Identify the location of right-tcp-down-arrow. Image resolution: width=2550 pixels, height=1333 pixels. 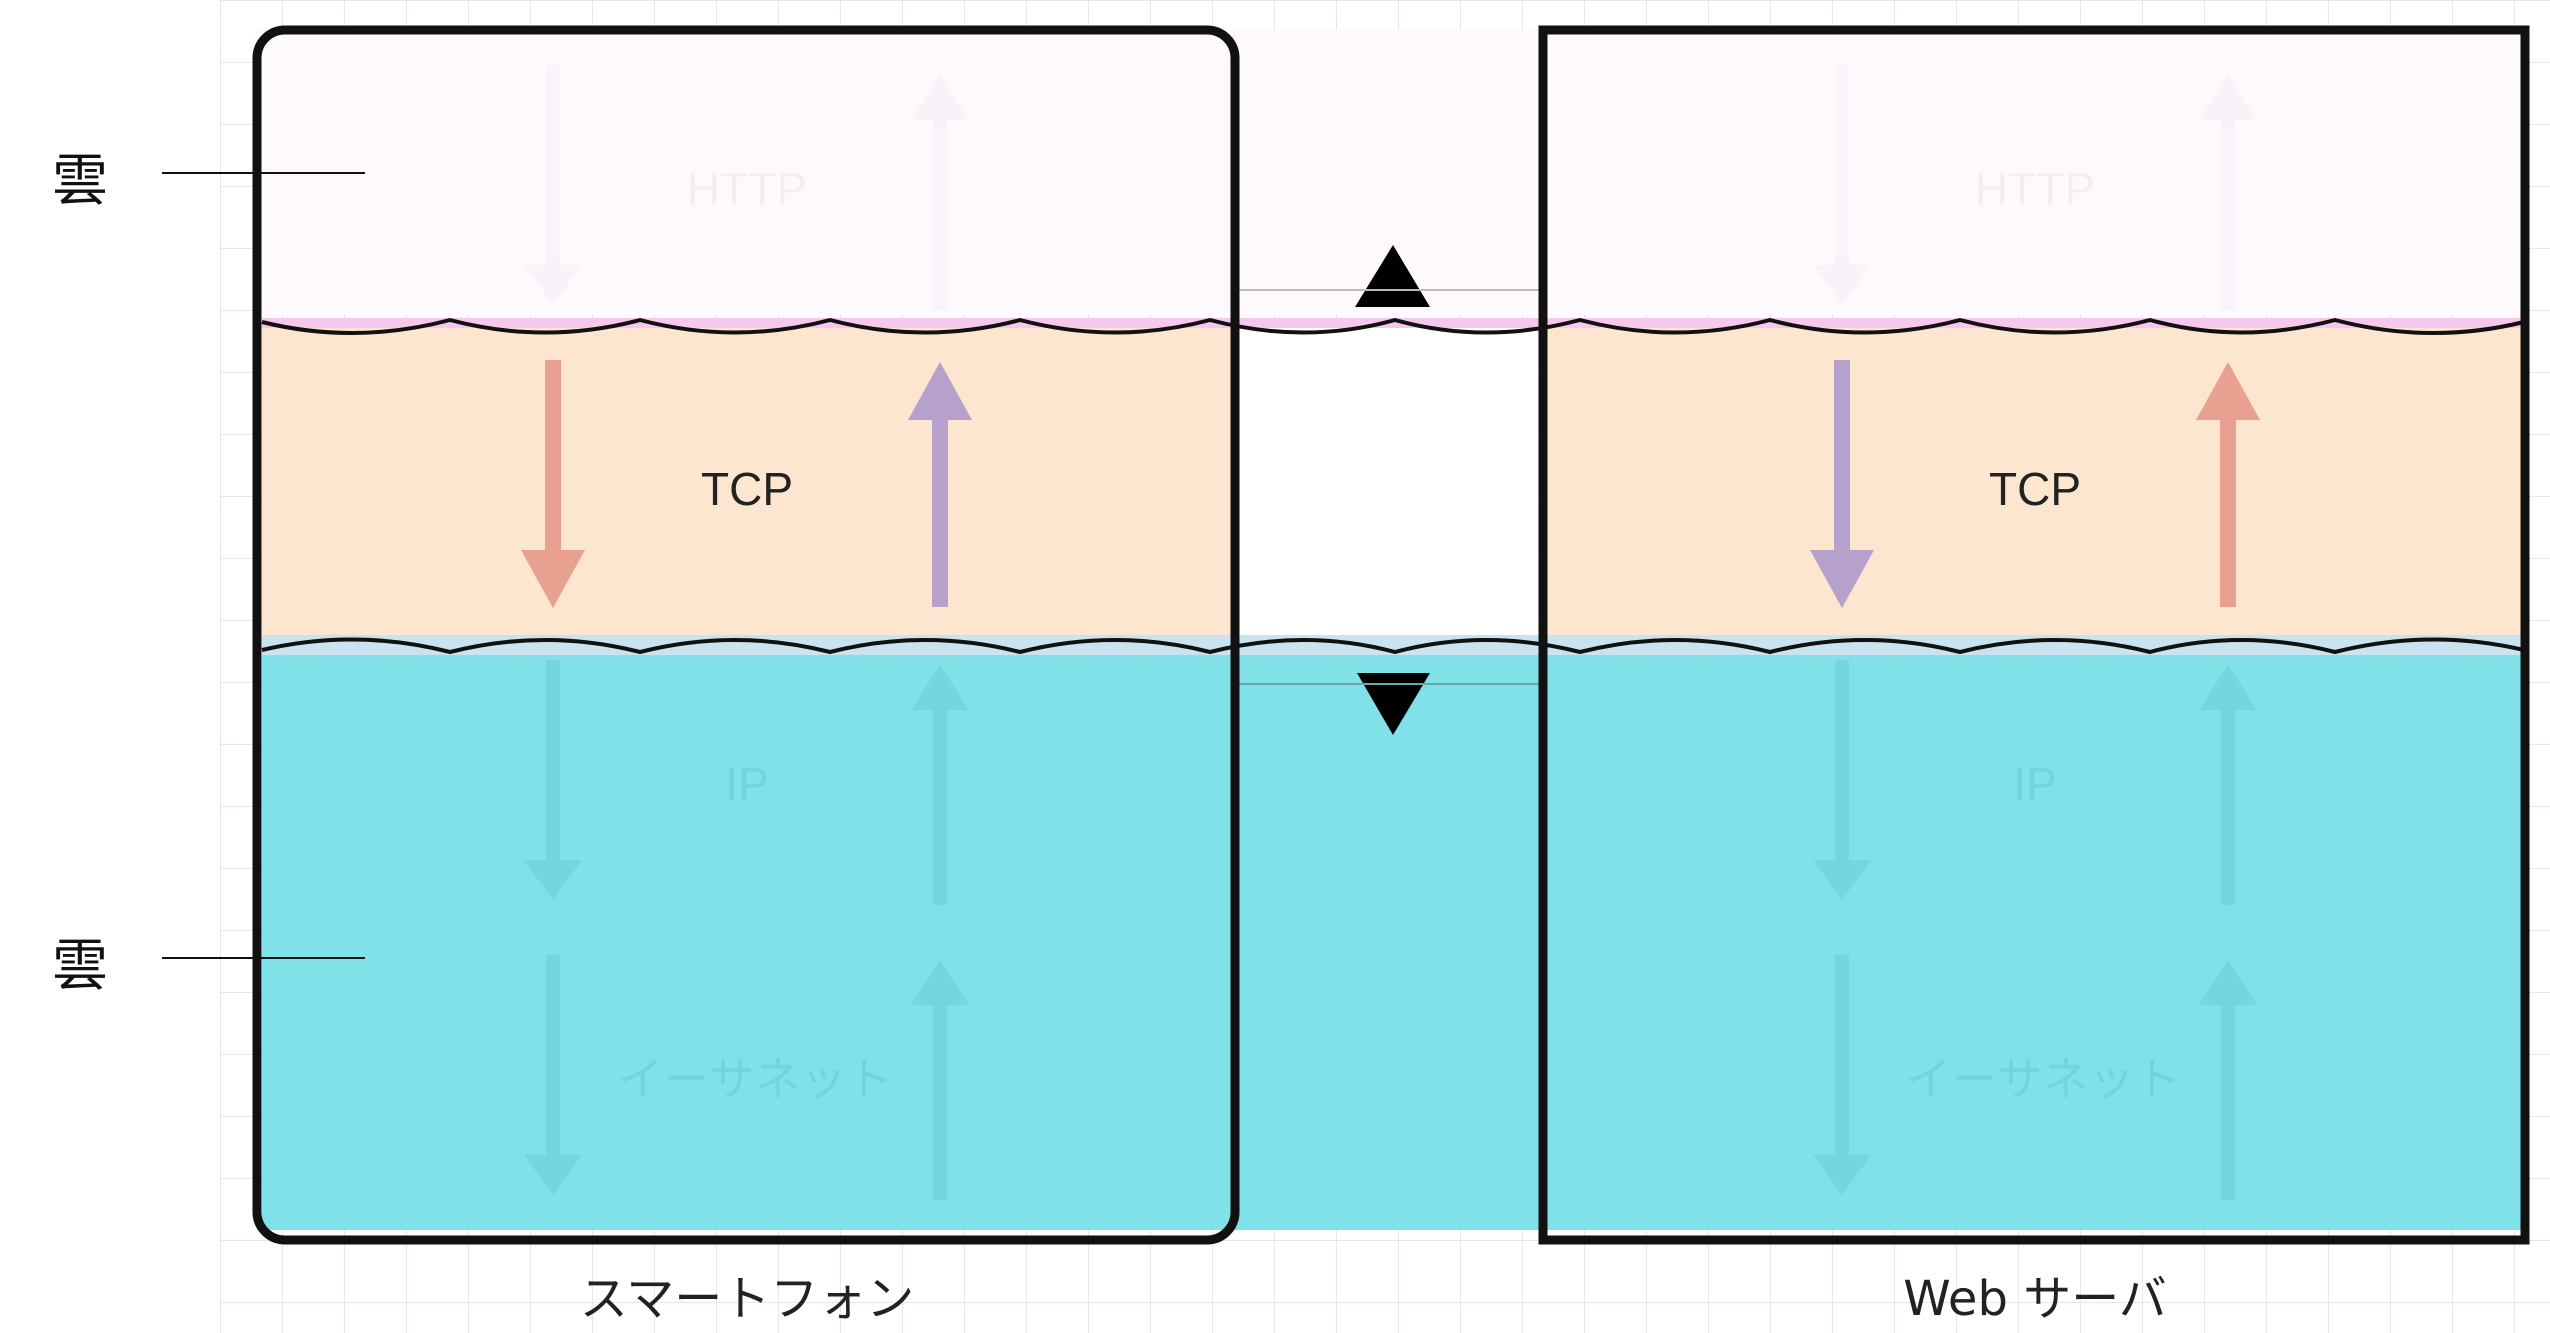
(1842, 484).